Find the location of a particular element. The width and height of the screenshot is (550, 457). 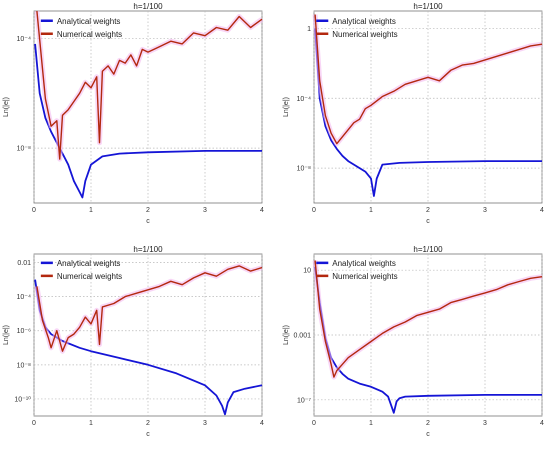

y-tick-label: 0.01 is located at coordinates (24, 263).